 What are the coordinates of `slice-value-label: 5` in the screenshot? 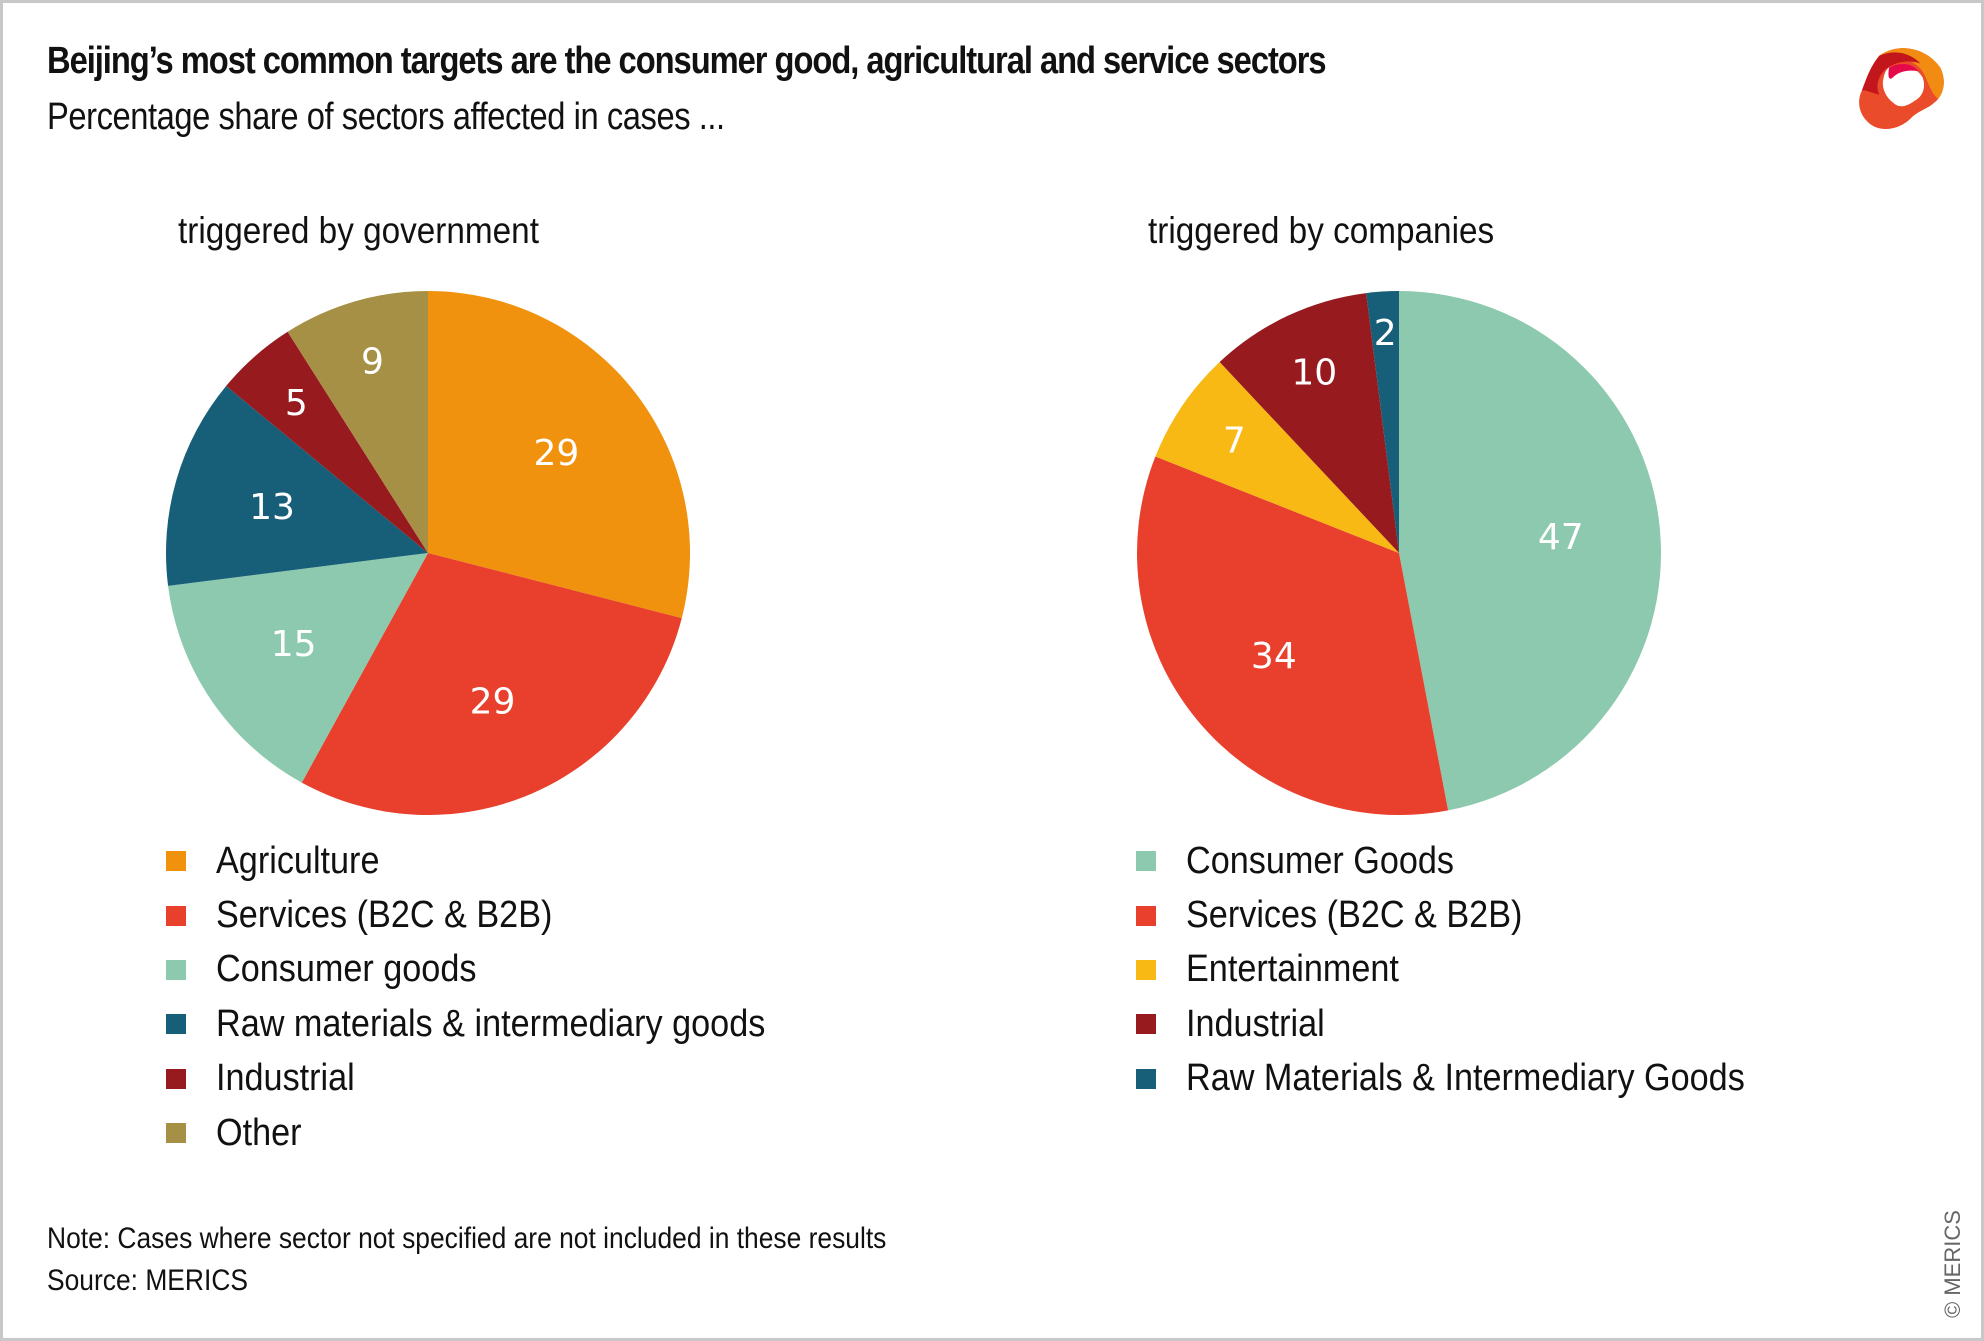 It's located at (296, 403).